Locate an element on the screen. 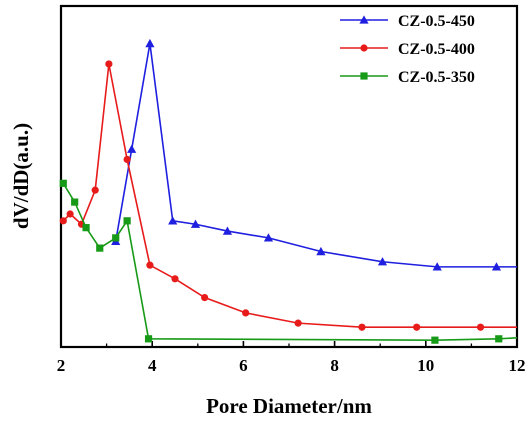  data-point-CZ-0.5-400-7 is located at coordinates (175, 279).